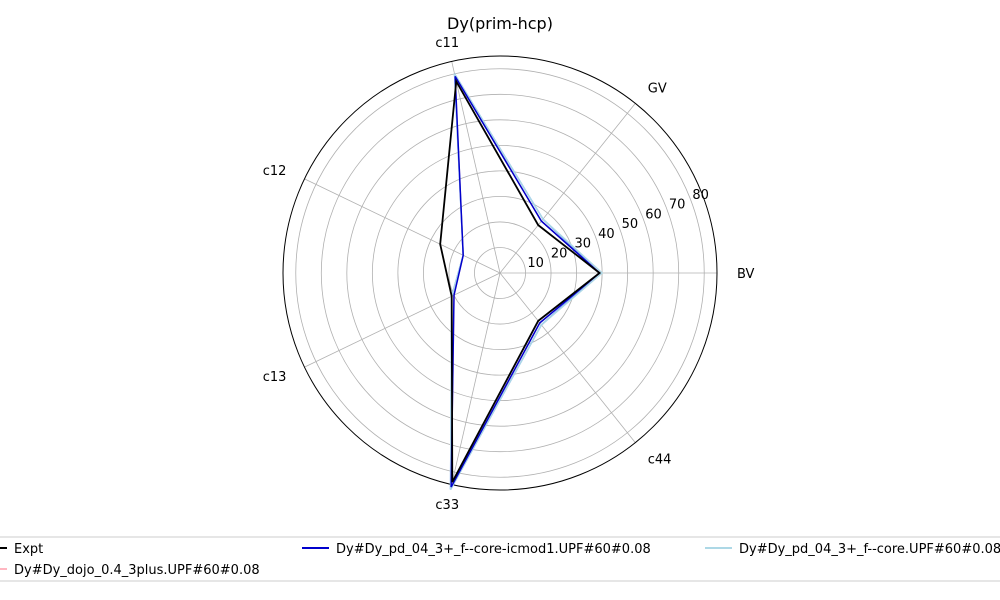 Image resolution: width=1000 pixels, height=600 pixels. I want to click on r-tick-label: 60, so click(653, 214).